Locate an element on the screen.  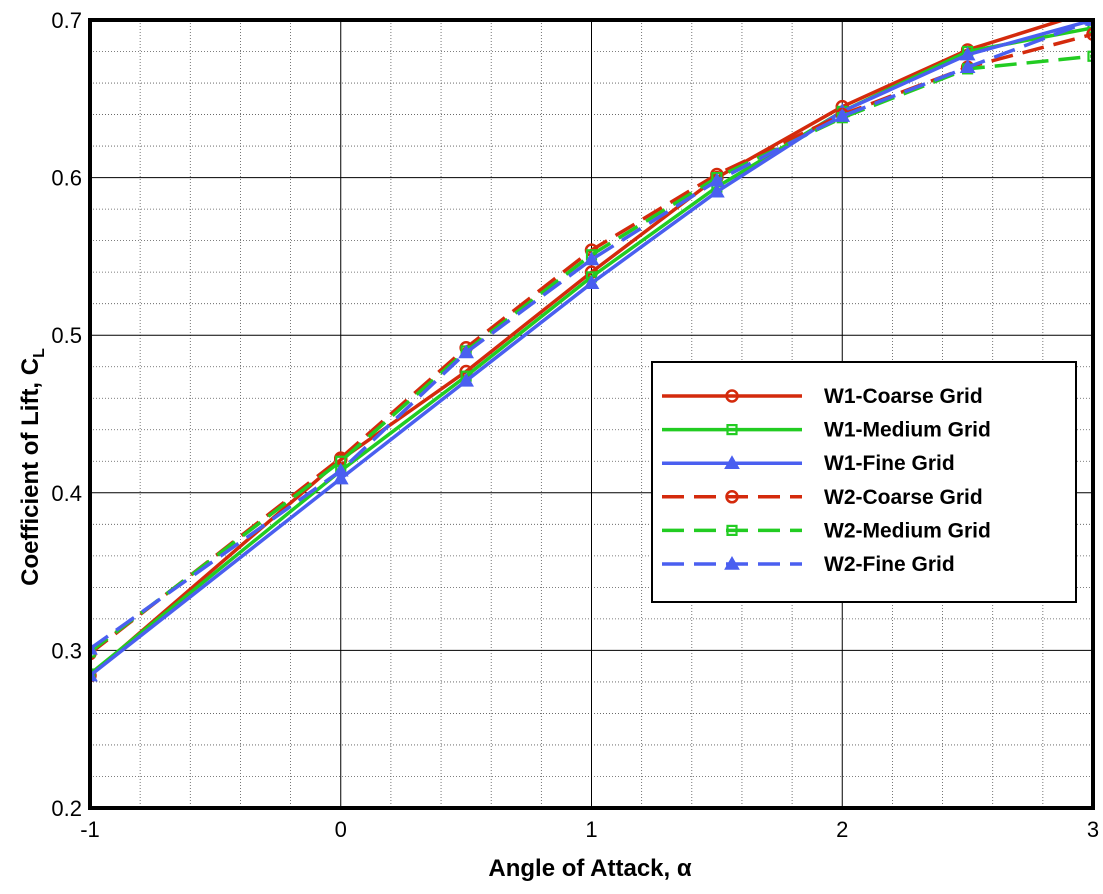
legend-item: W2-Fine Grid is located at coordinates (808, 564).